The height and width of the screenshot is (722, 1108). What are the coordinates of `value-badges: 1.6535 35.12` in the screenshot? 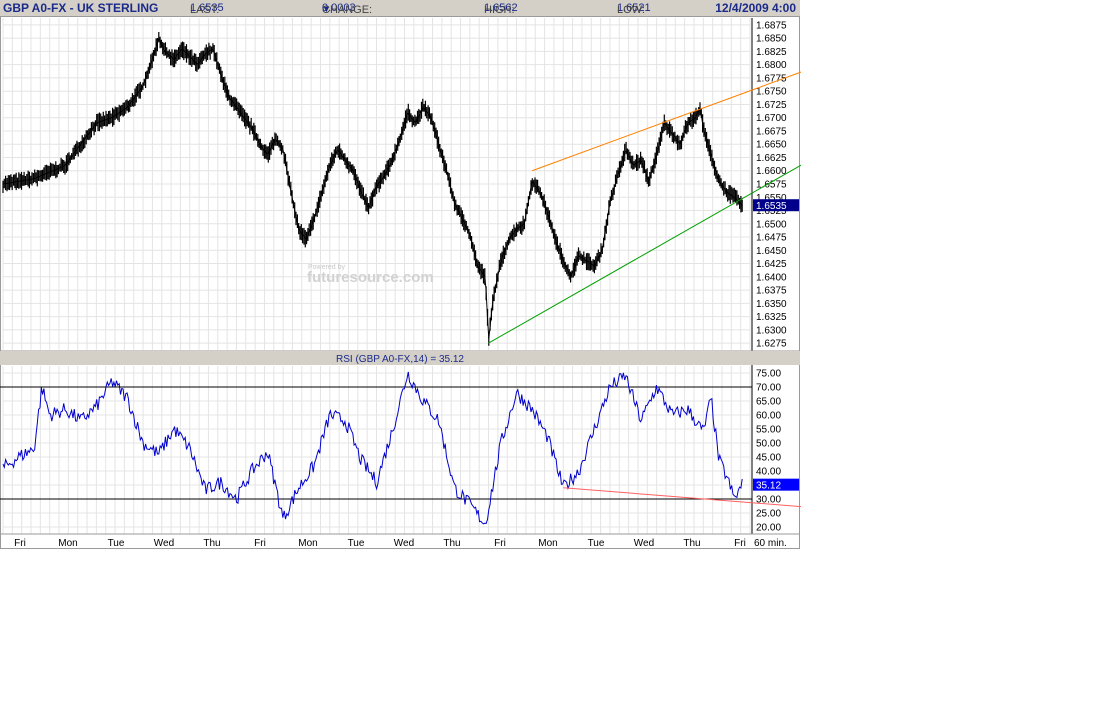 It's located at (776, 345).